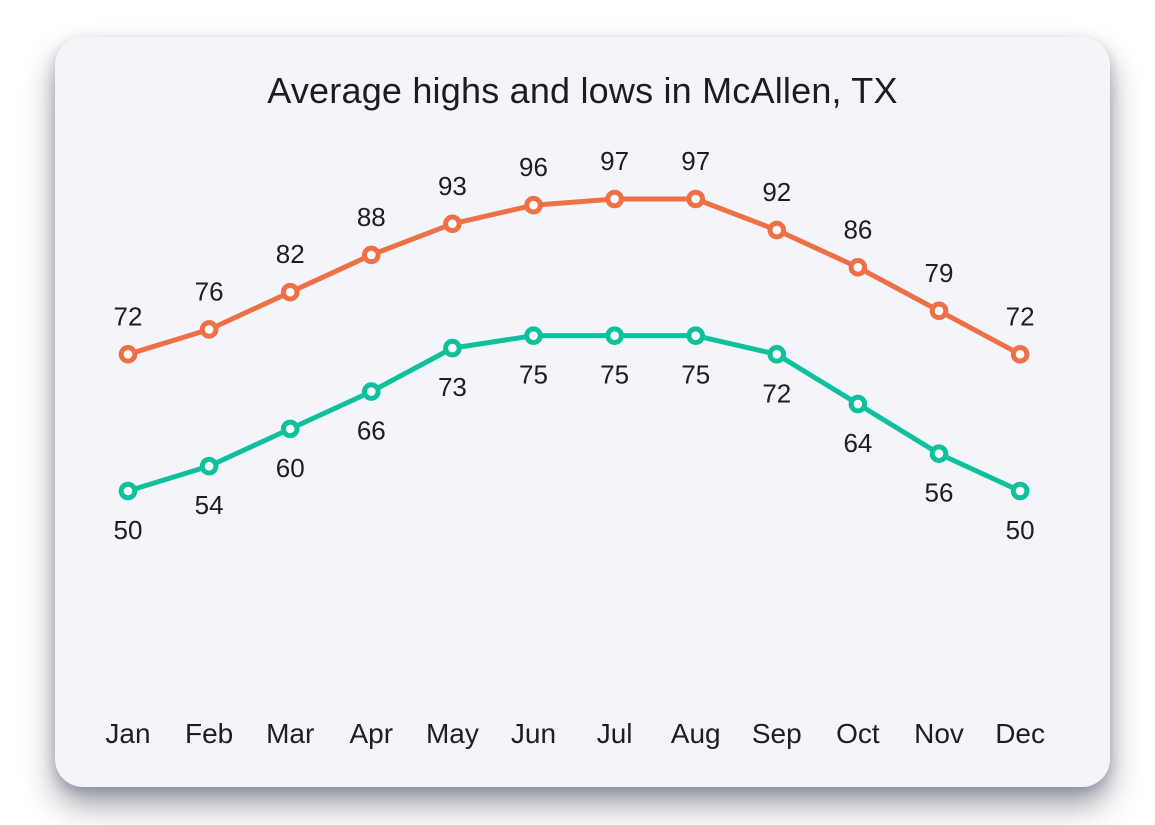 This screenshot has height=825, width=1155. What do you see at coordinates (290, 429) in the screenshot?
I see `lows-point-Mar` at bounding box center [290, 429].